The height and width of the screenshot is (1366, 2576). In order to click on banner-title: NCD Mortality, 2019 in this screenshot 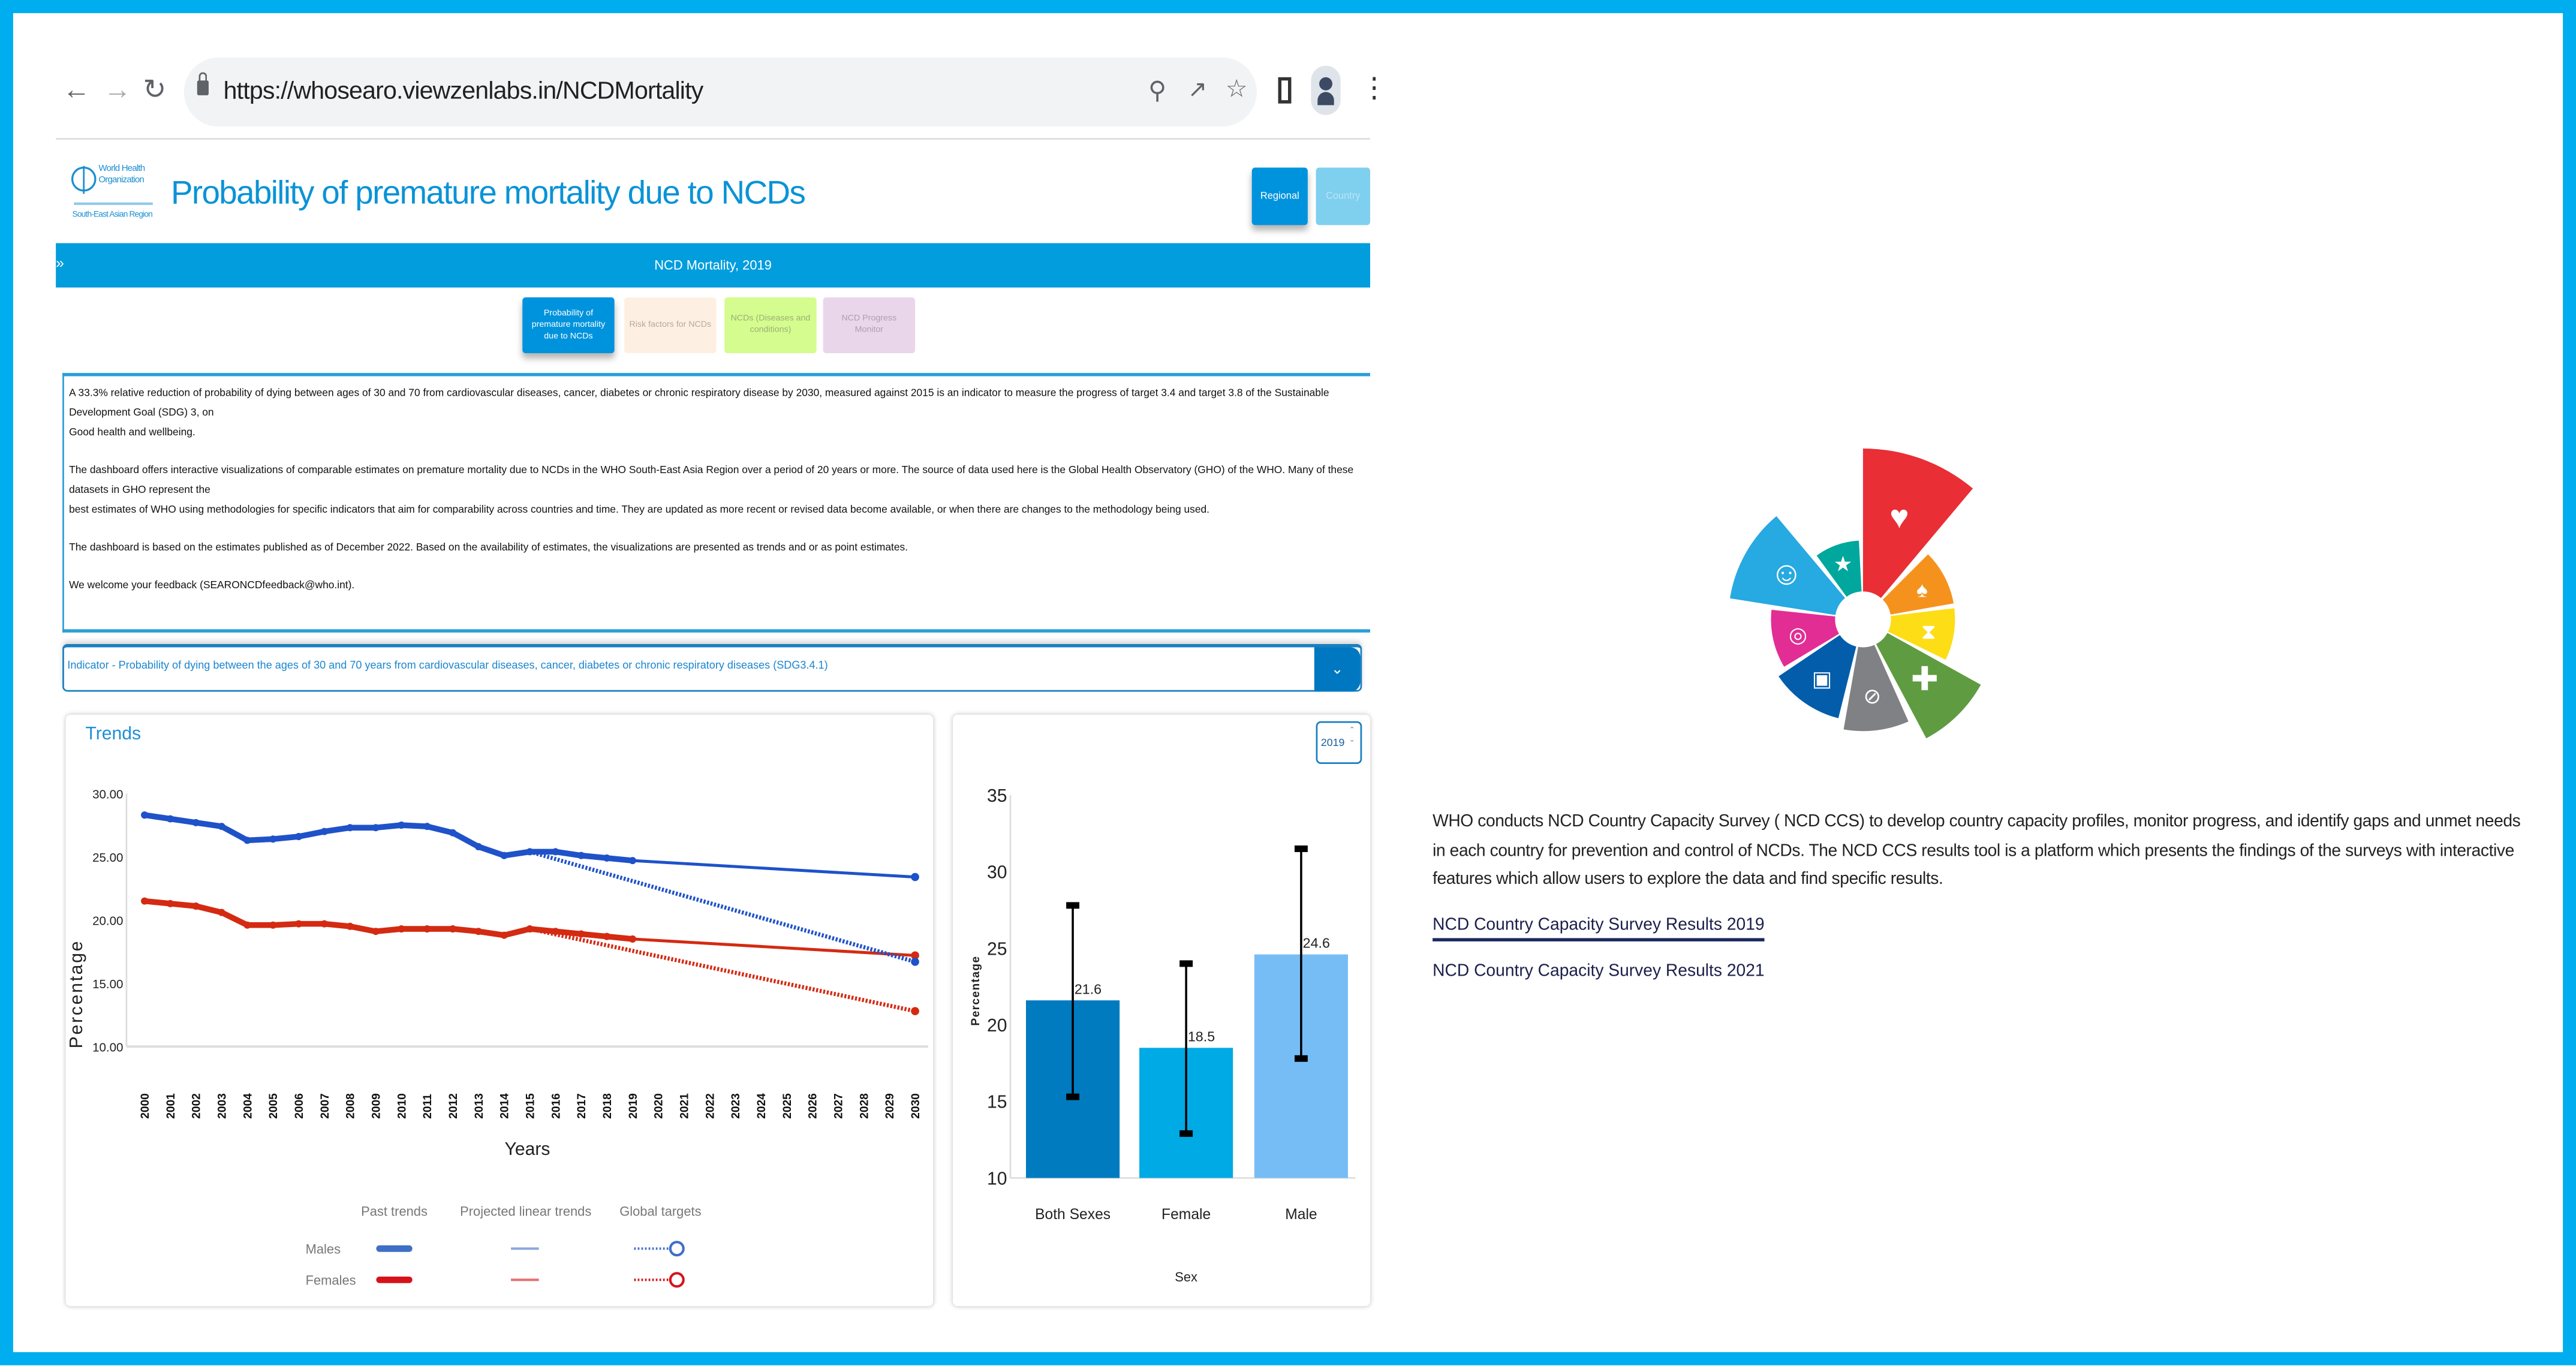, I will do `click(713, 265)`.